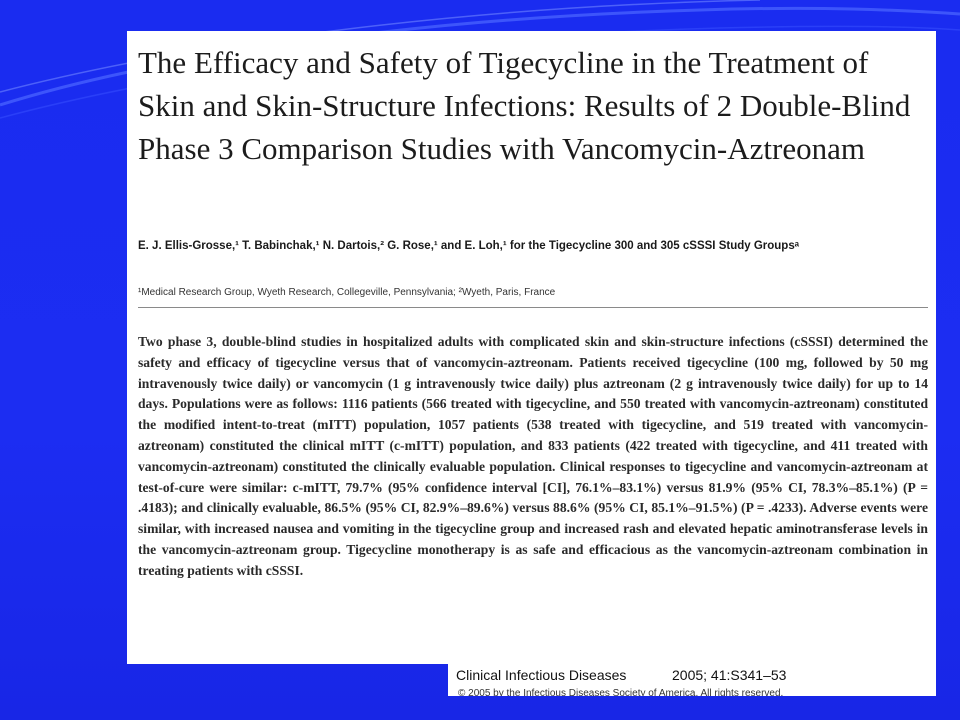 The width and height of the screenshot is (960, 720). I want to click on divider-line, so click(533, 307).